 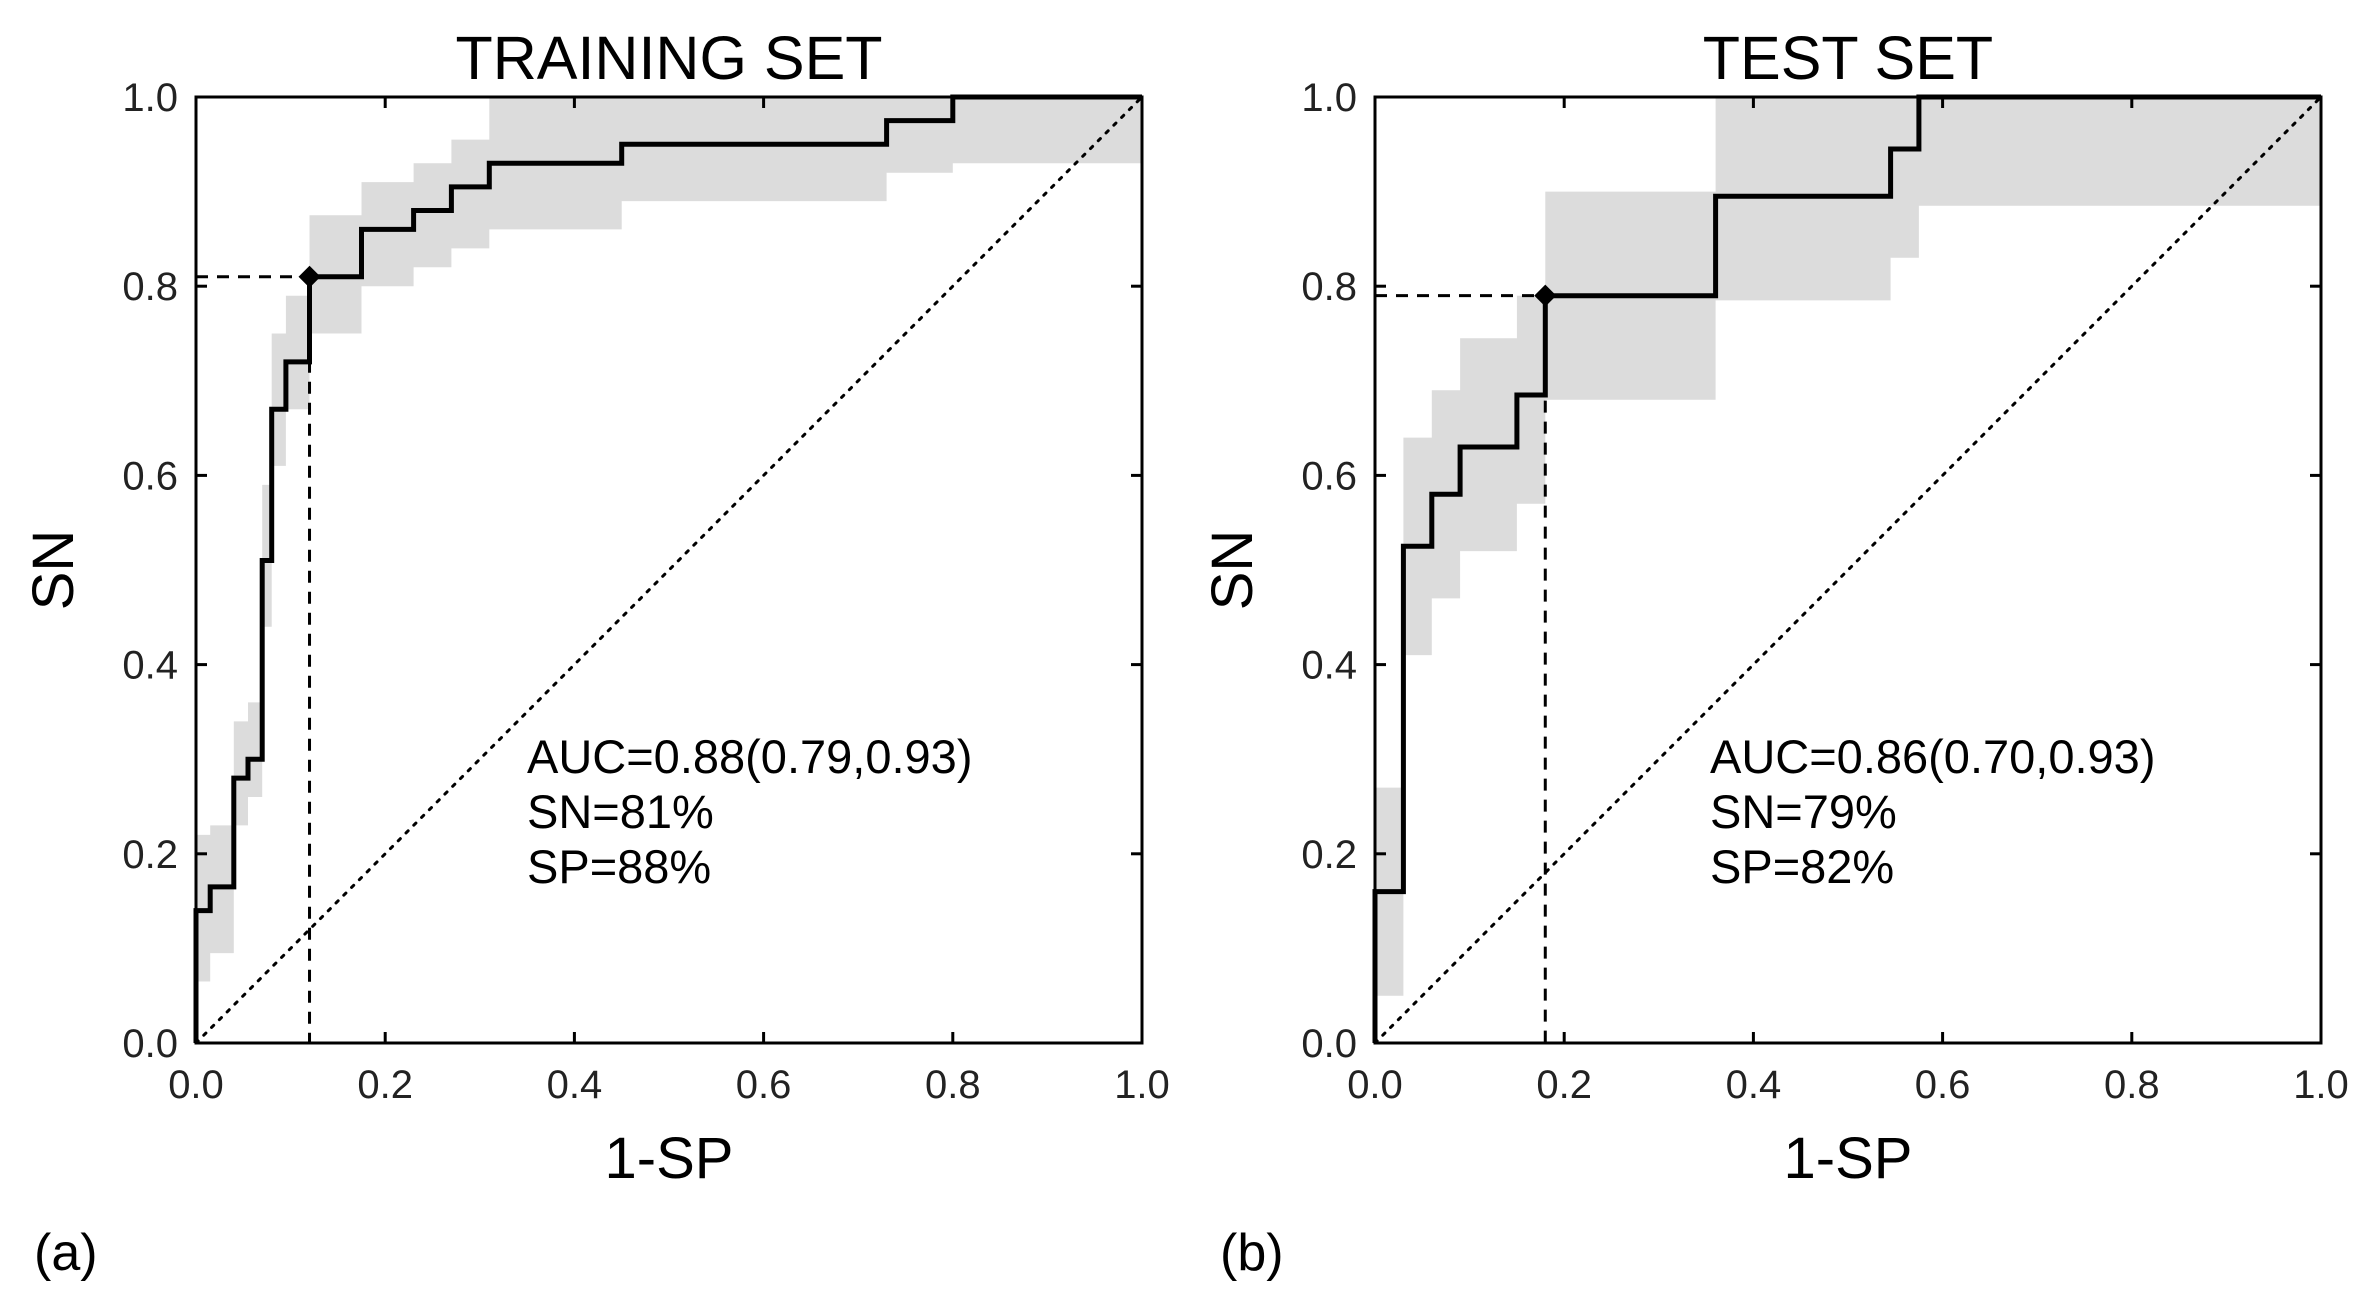 I want to click on train-y-tick-label: 1.0, so click(x=150, y=98).